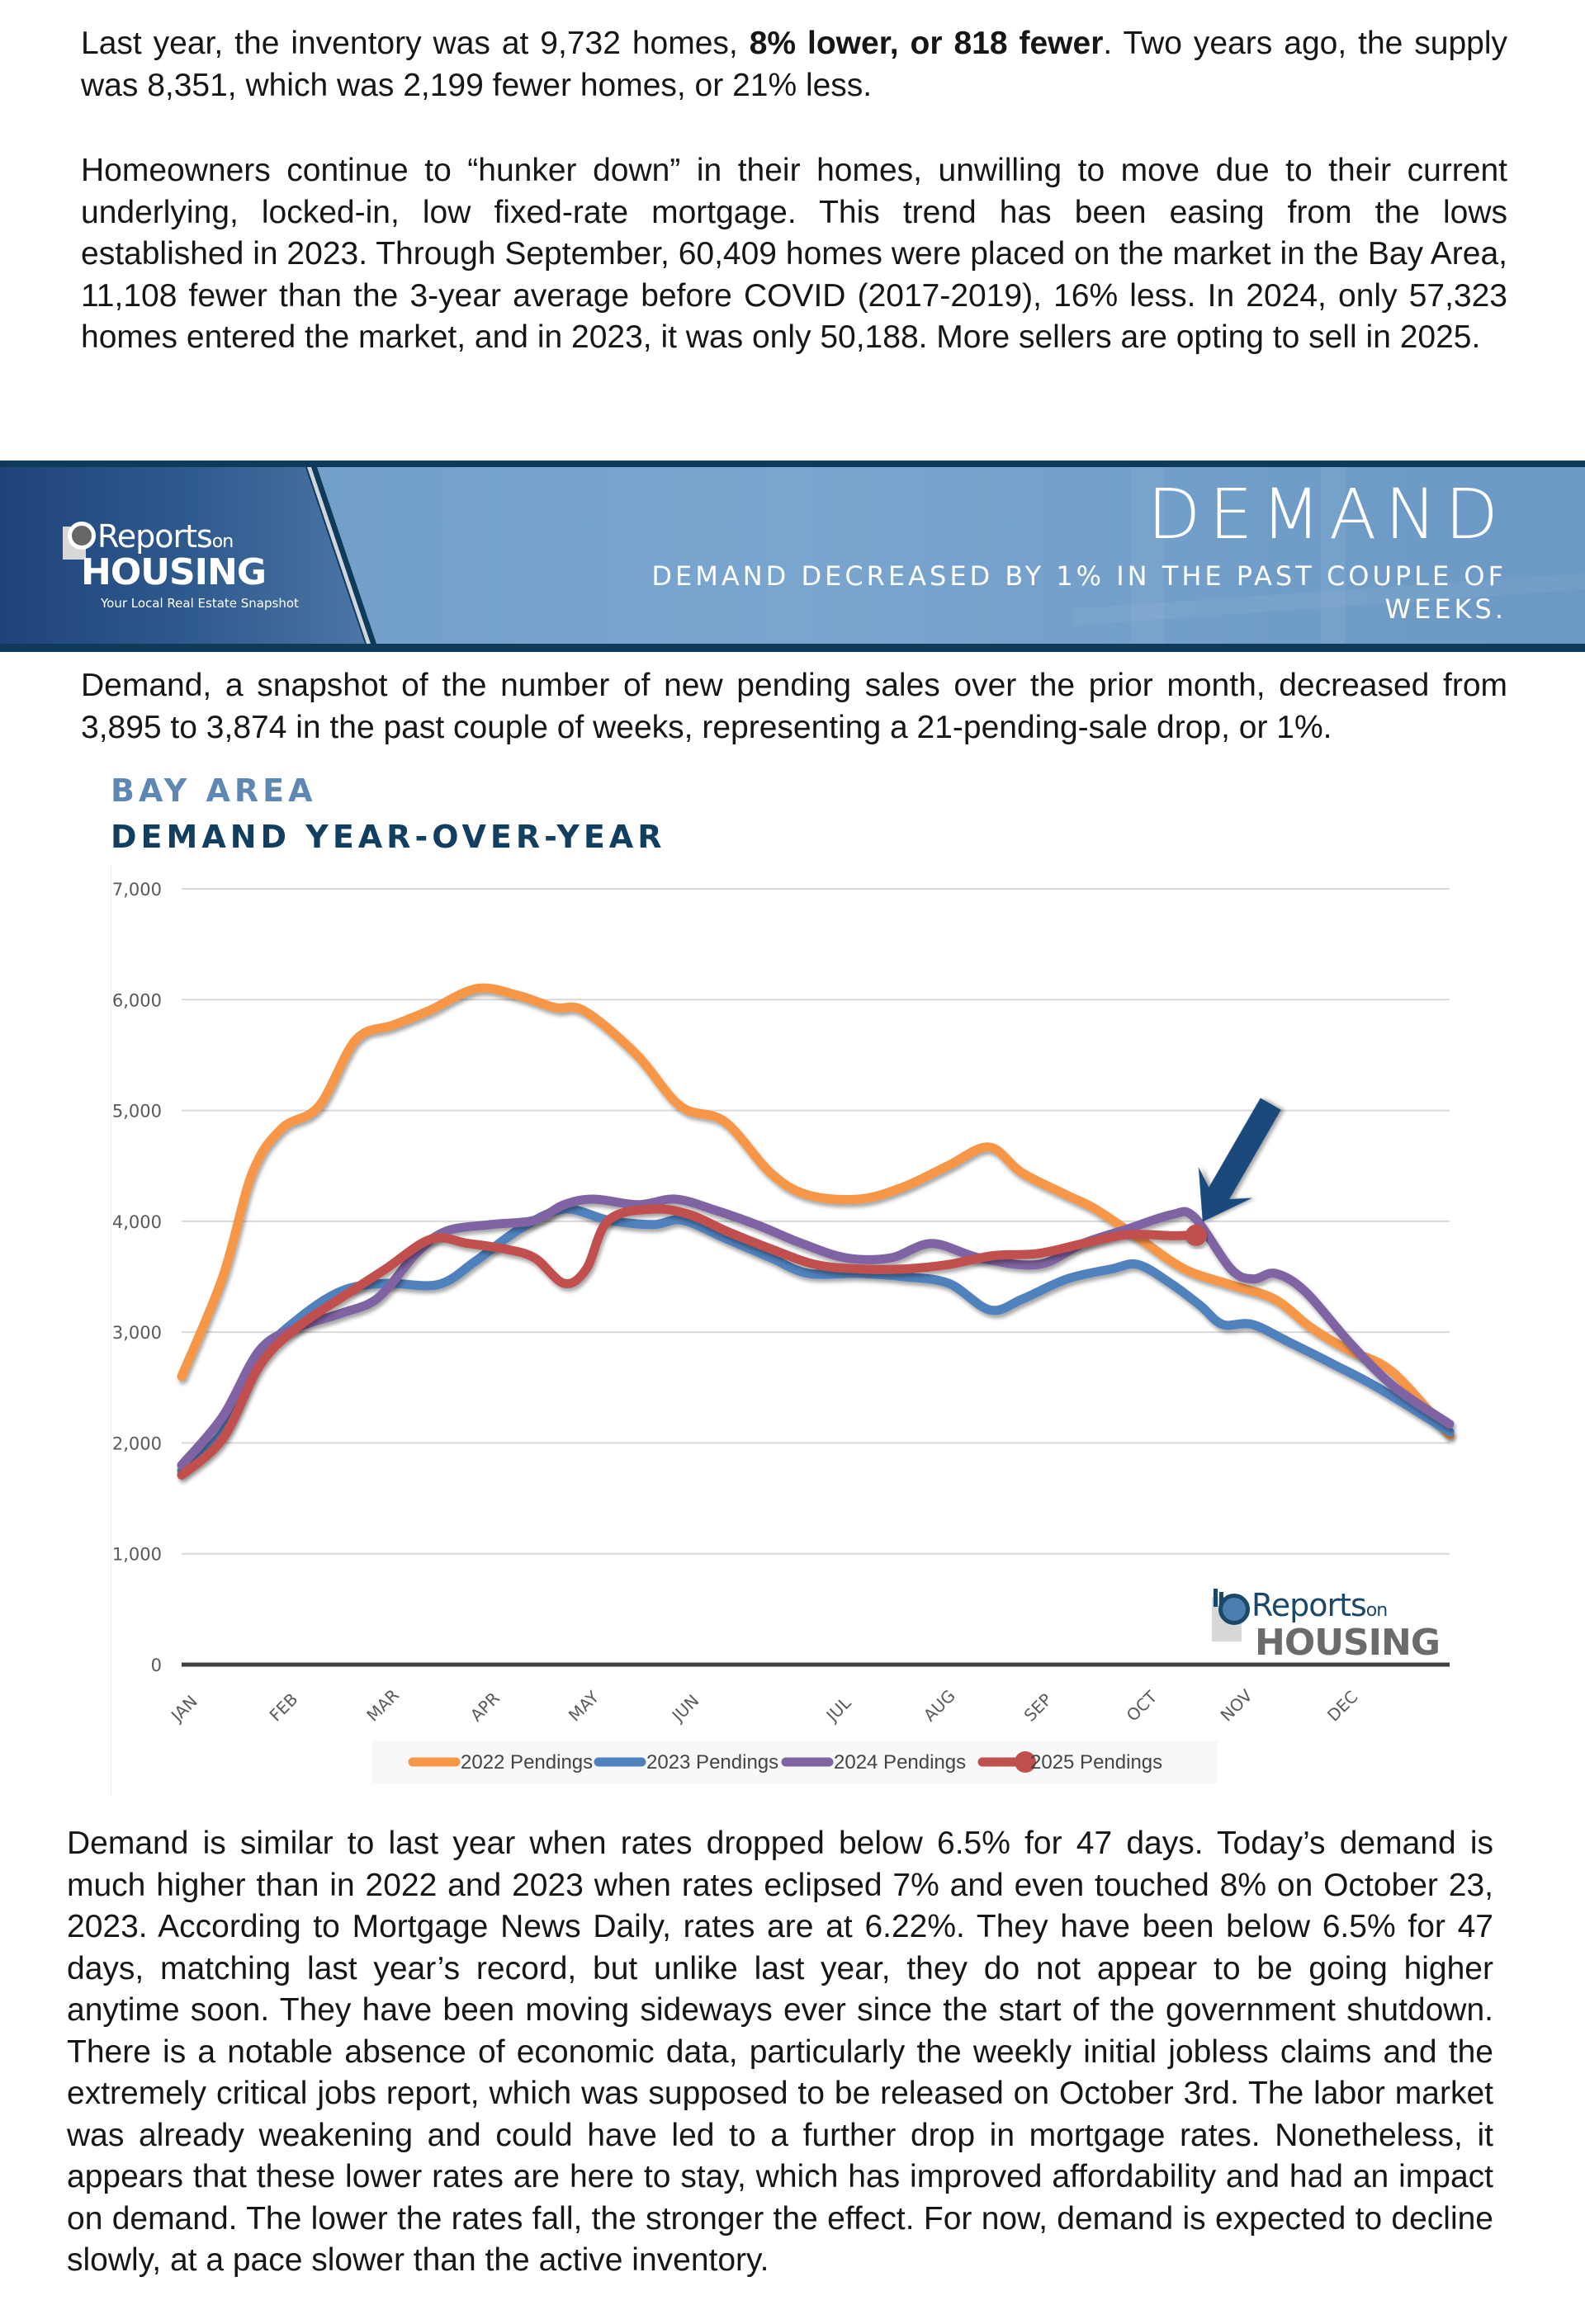 The width and height of the screenshot is (1585, 2324). What do you see at coordinates (137, 890) in the screenshot?
I see `y-tick-label: 7,000` at bounding box center [137, 890].